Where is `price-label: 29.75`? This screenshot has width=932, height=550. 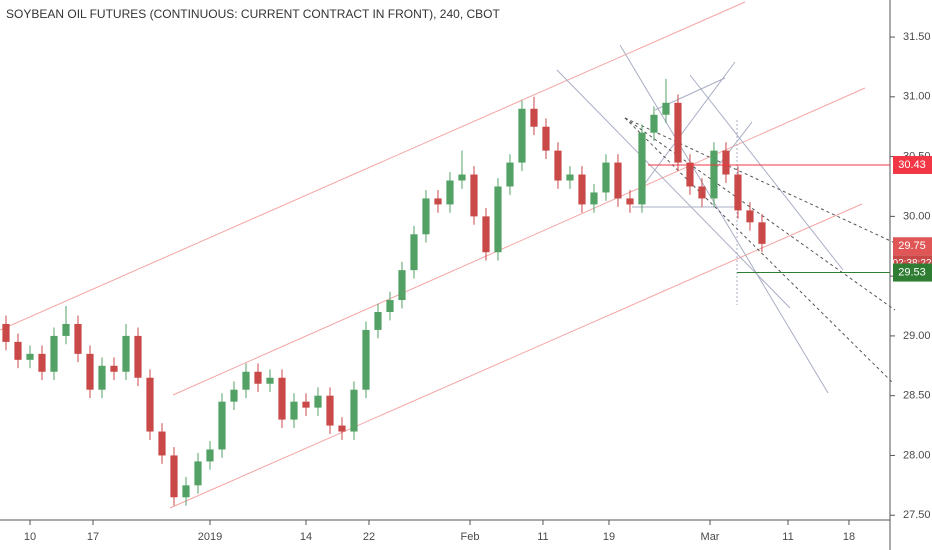
price-label: 29.75 is located at coordinates (912, 246).